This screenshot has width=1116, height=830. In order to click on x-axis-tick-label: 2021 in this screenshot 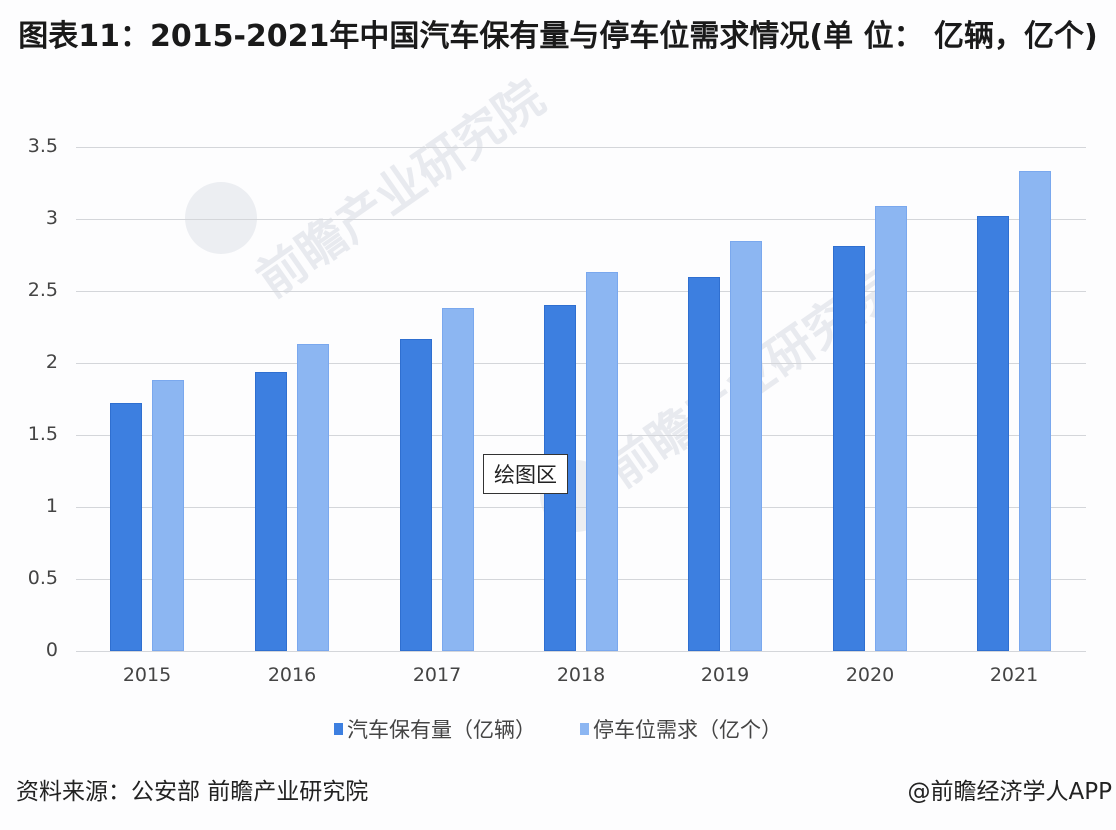, I will do `click(1014, 675)`.